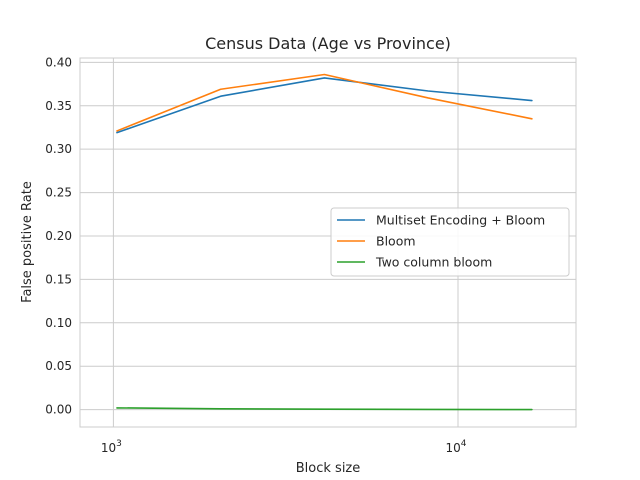 The image size is (640, 480). I want to click on y-tick-labels: 0.00 0.05 0.10 0.15 0.20 0.25 0.30 0.35 0.40, so click(58, 235).